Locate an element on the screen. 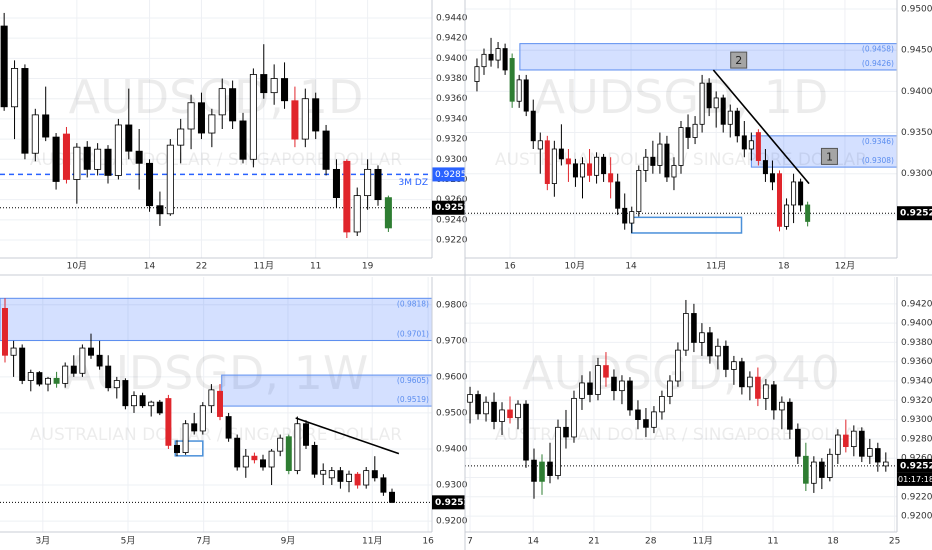  y-tick-label: 0.9500 is located at coordinates (452, 413).